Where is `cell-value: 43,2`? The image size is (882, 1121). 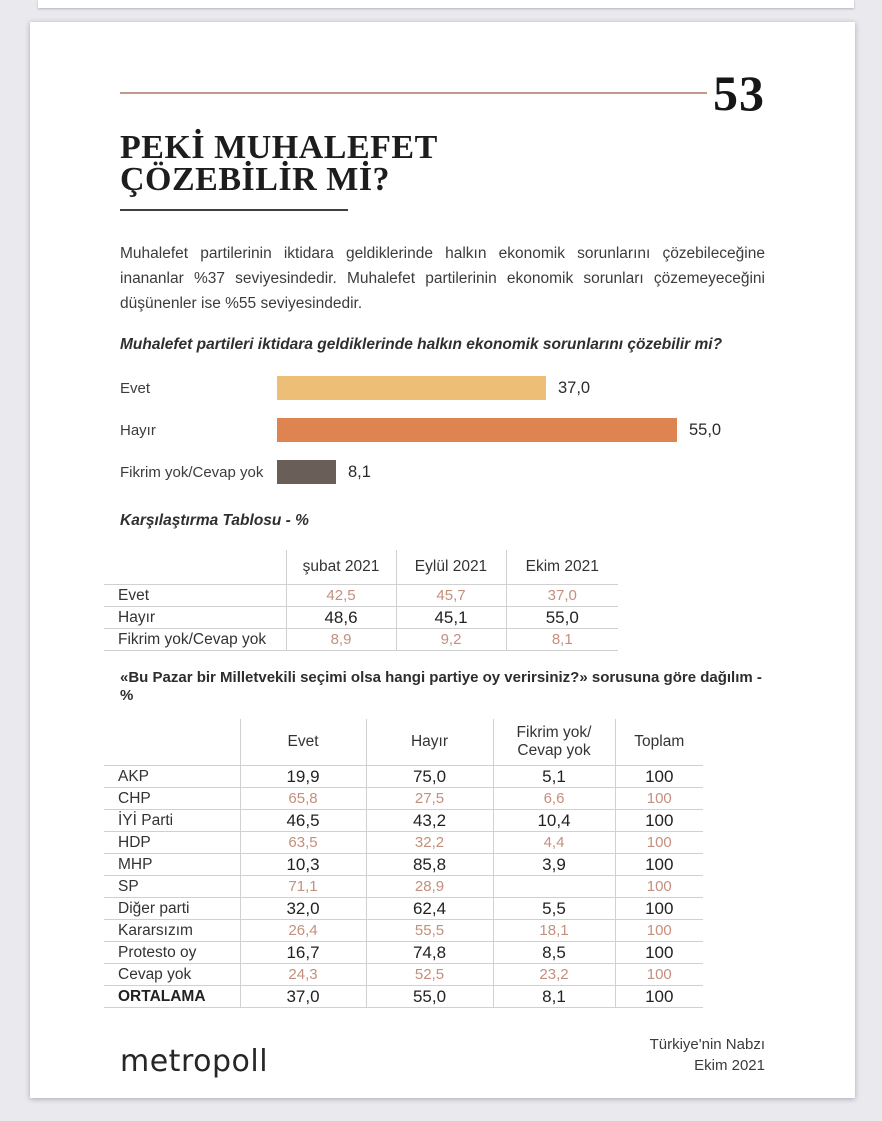
cell-value: 43,2 is located at coordinates (430, 820).